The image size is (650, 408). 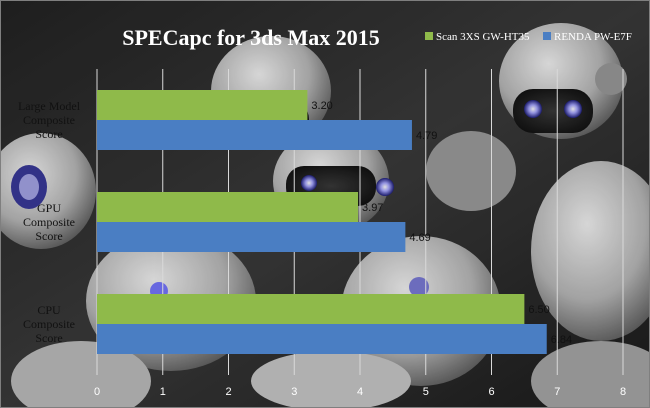 I want to click on value-label: 4.79, so click(x=426, y=136).